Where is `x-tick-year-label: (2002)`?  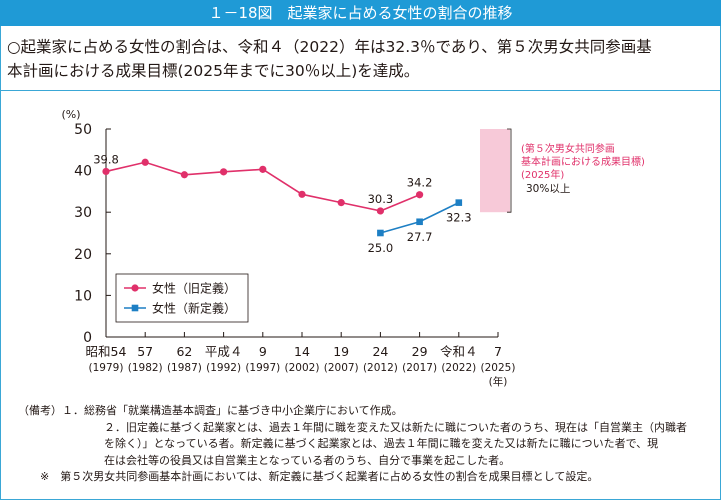 x-tick-year-label: (2002) is located at coordinates (302, 368).